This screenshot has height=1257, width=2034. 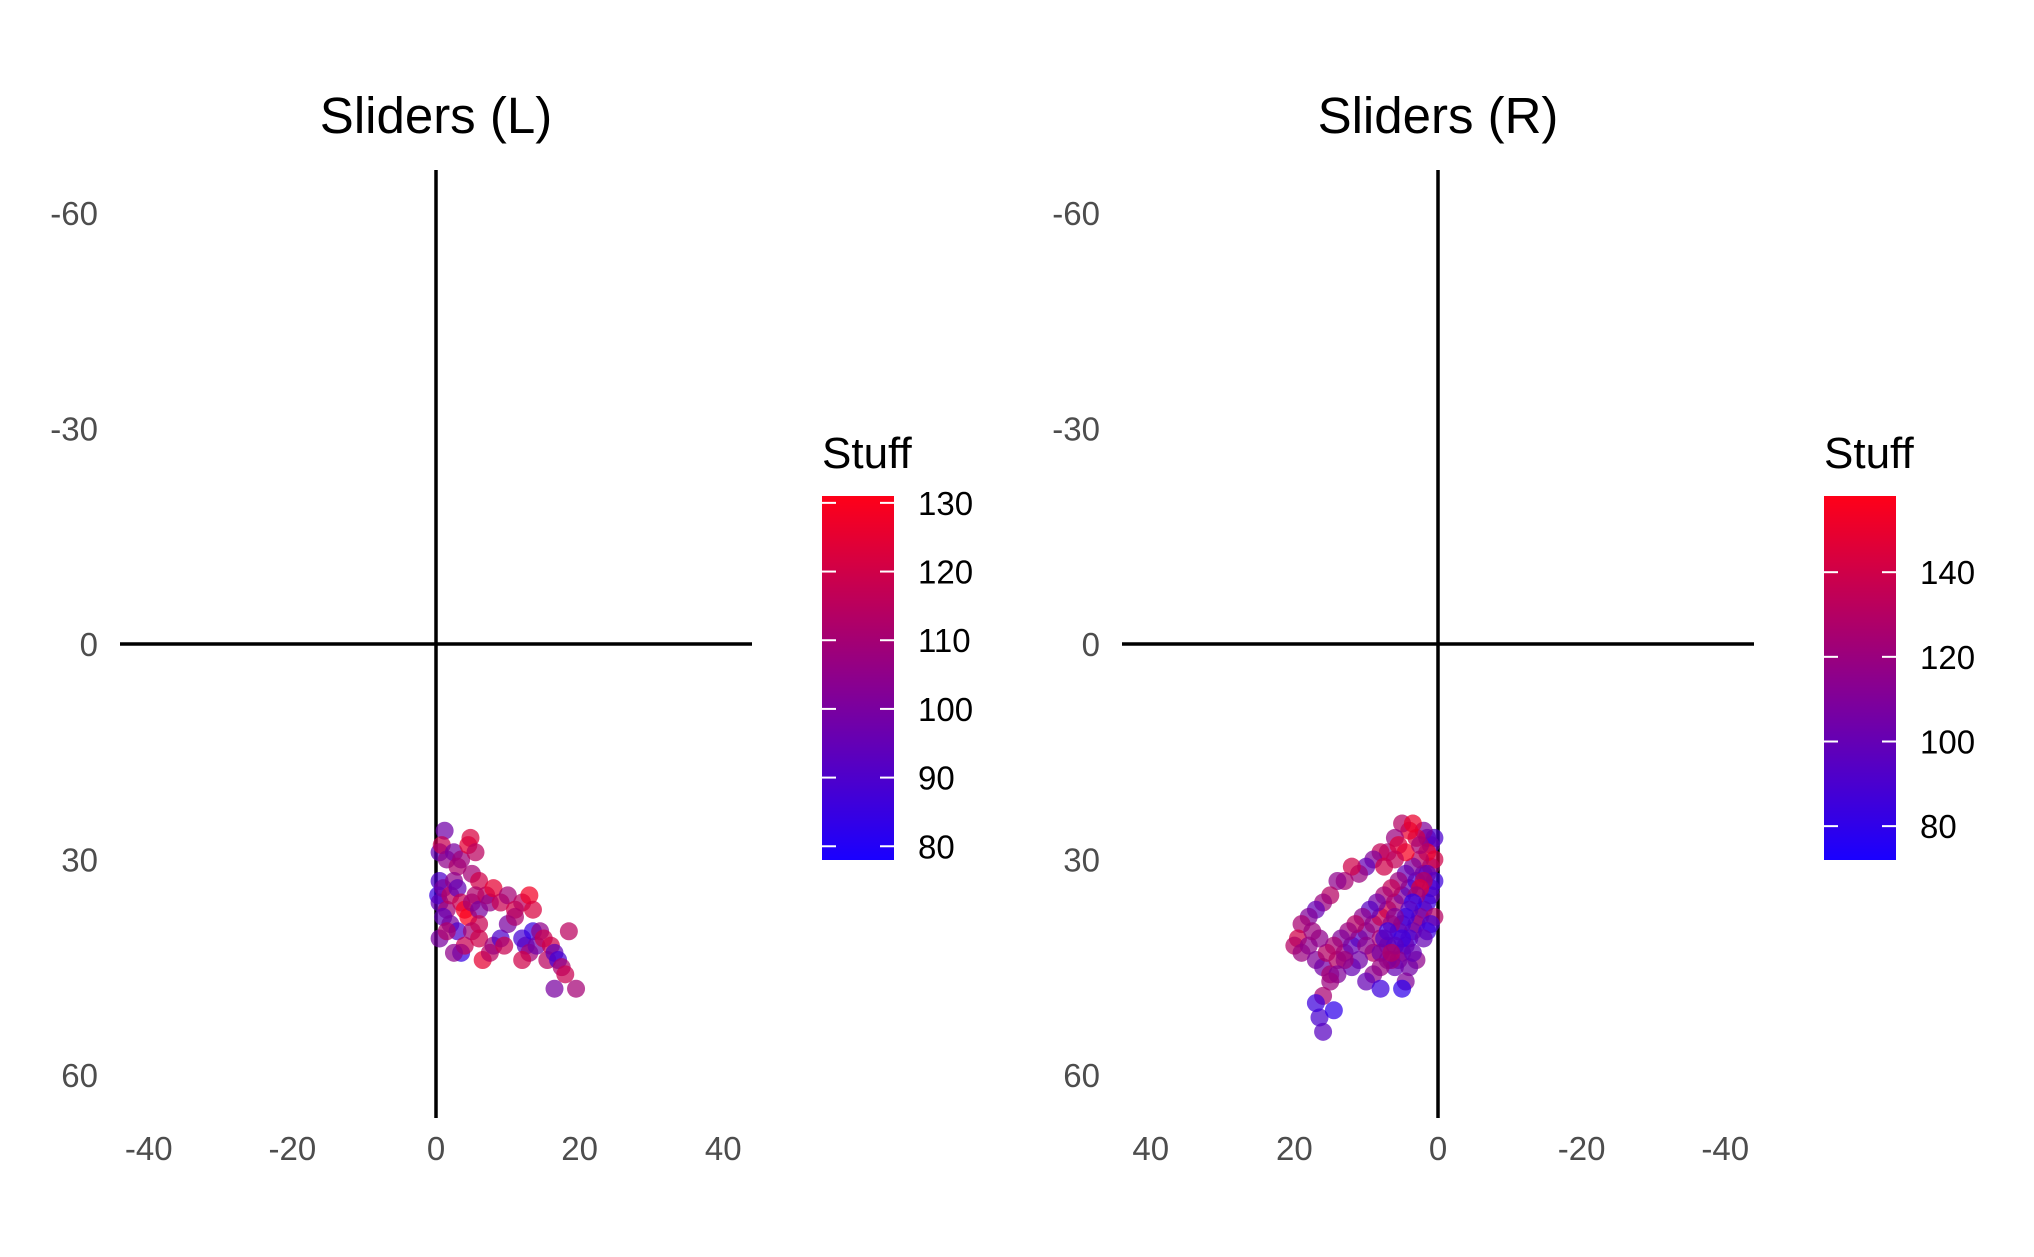 What do you see at coordinates (1438, 115) in the screenshot?
I see `chart-title: Sliders (R)` at bounding box center [1438, 115].